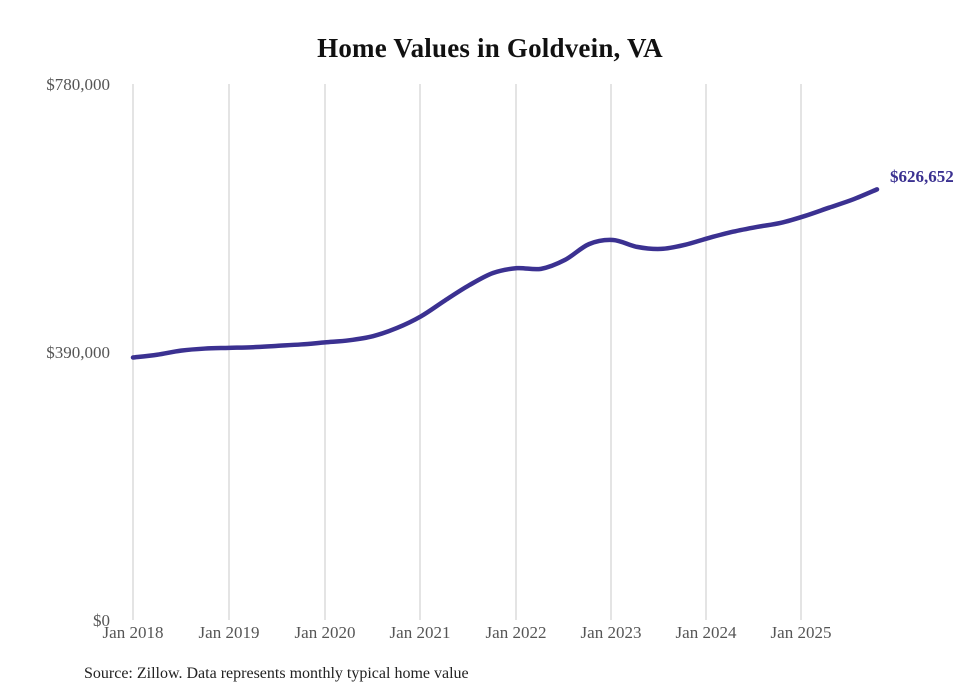  What do you see at coordinates (229, 632) in the screenshot?
I see `x-axis-tick-jan-2019: Jan 2019` at bounding box center [229, 632].